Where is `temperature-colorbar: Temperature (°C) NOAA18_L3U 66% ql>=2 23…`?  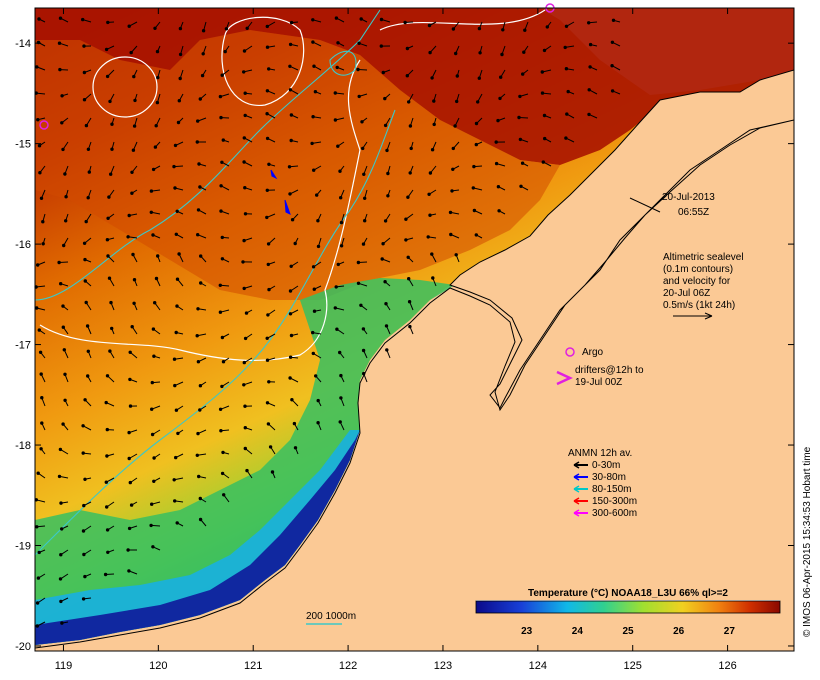
temperature-colorbar: Temperature (°C) NOAA18_L3U 66% ql>=2 23… is located at coordinates (628, 612).